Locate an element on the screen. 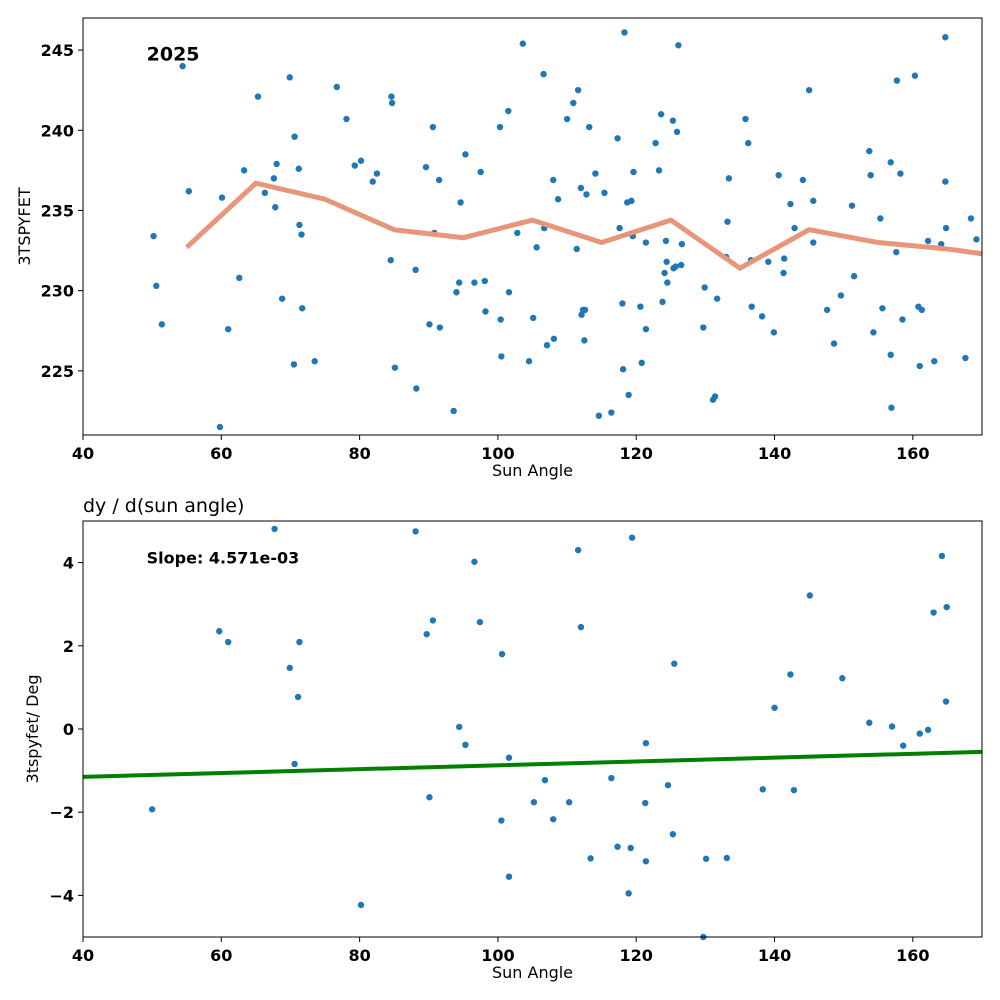  top-chart-y-tick-label: 245 is located at coordinates (57, 50).